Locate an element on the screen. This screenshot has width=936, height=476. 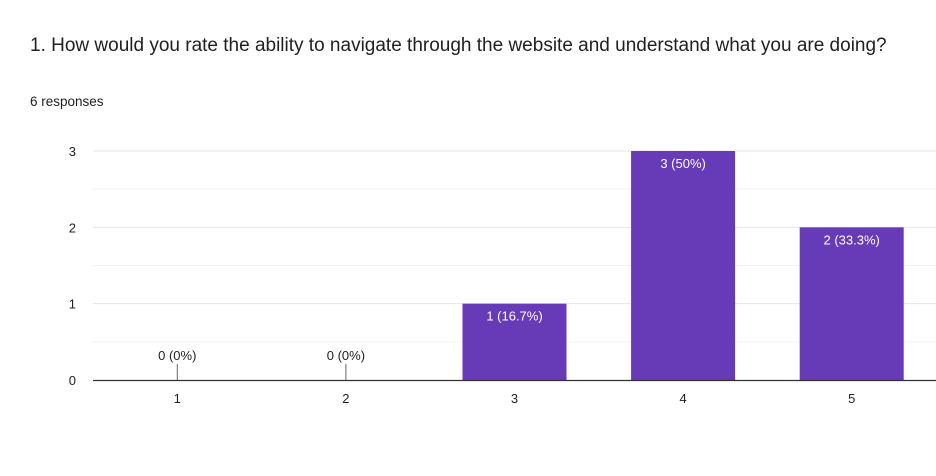
x-tick-label: 5 is located at coordinates (851, 398).